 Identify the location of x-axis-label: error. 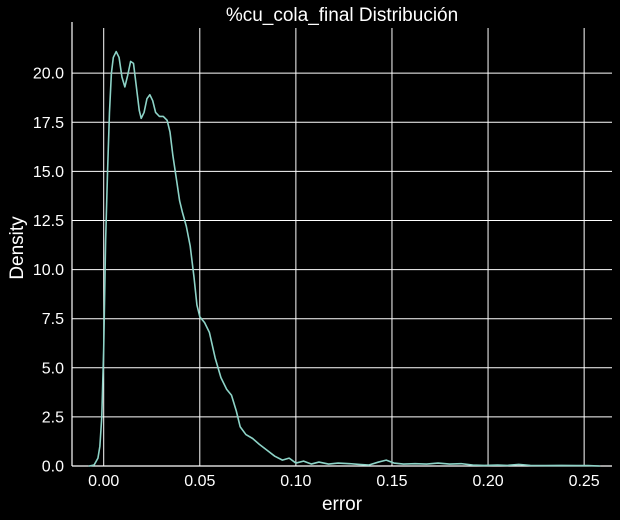
(342, 504).